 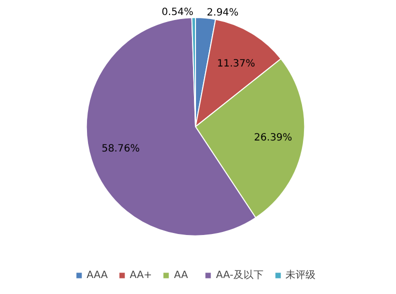 I want to click on data-label: 11.37%, so click(x=236, y=64).